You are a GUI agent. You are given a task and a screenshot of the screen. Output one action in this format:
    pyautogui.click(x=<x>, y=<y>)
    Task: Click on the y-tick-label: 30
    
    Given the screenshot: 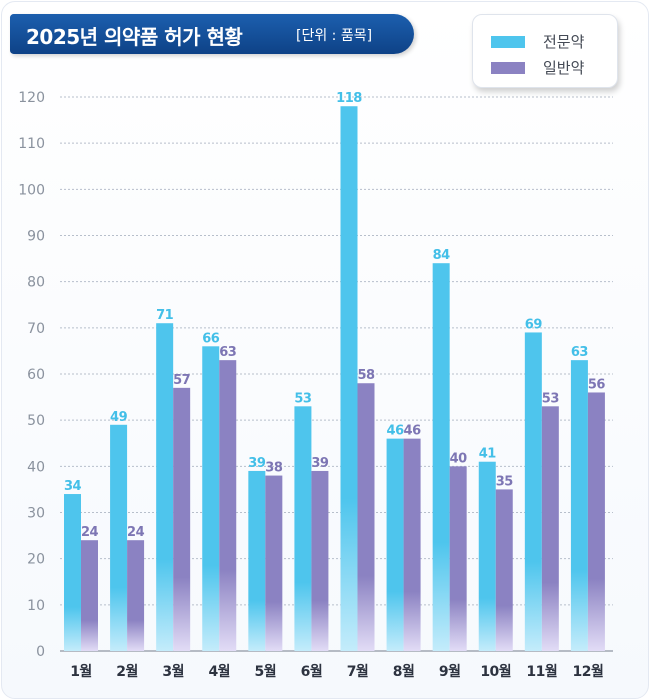 What is the action you would take?
    pyautogui.click(x=36, y=514)
    